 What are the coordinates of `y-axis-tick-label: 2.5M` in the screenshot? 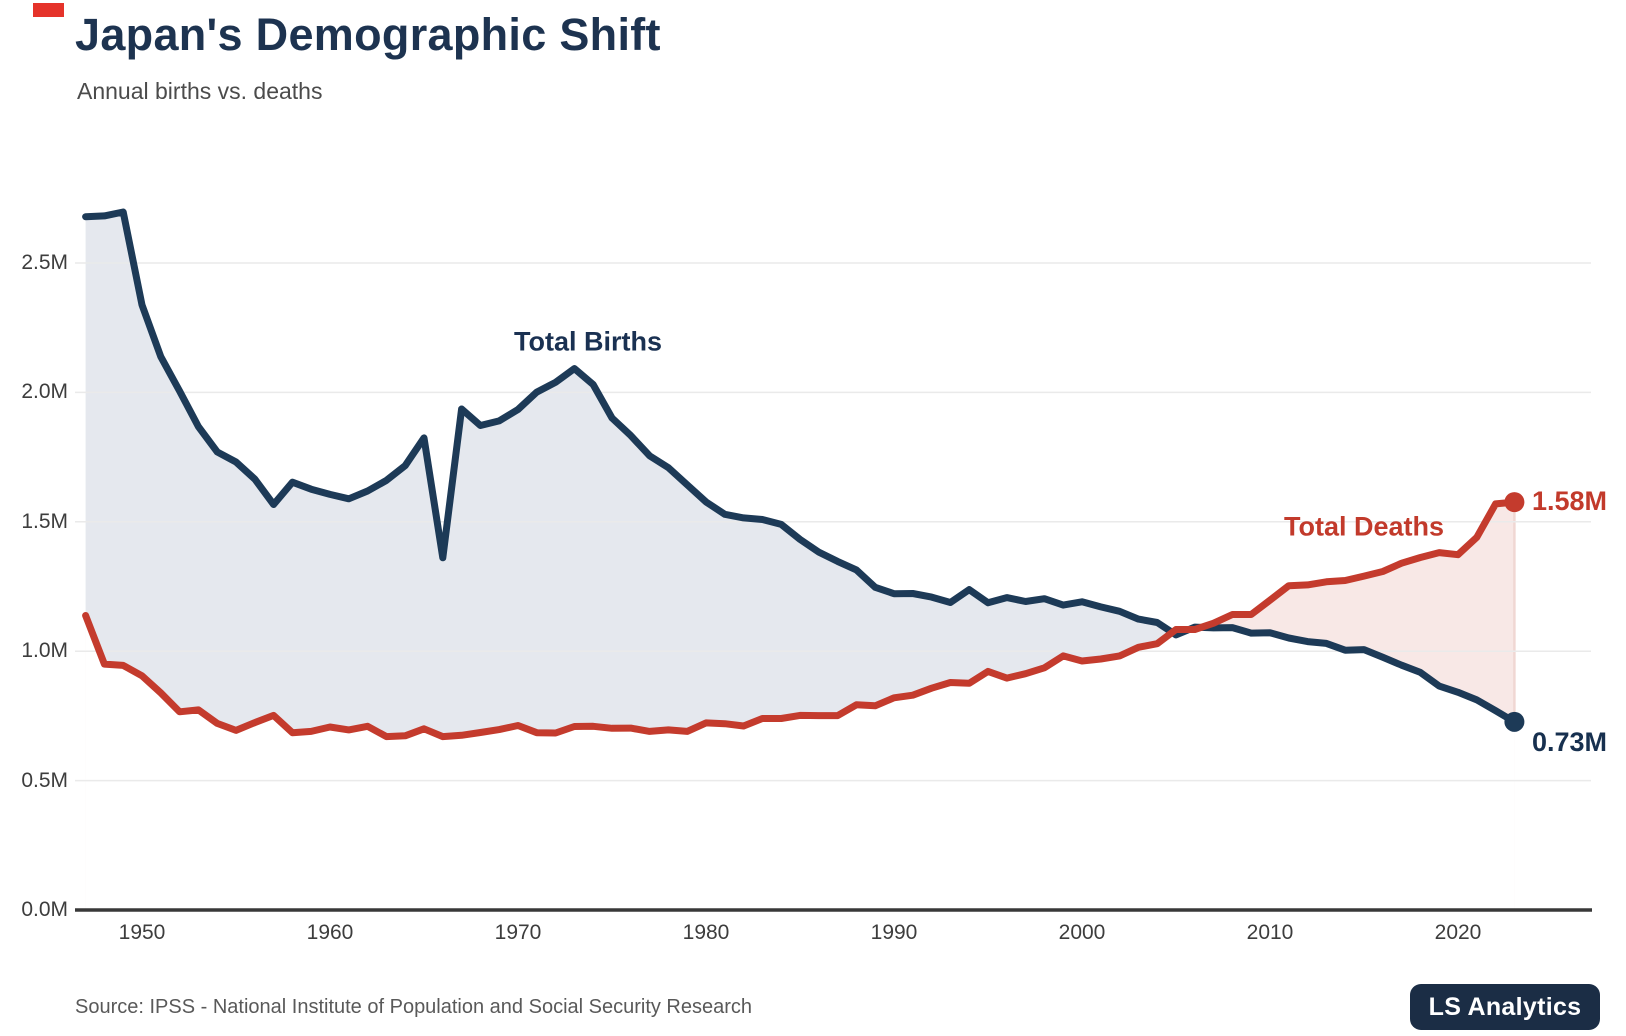 It's located at (44, 262).